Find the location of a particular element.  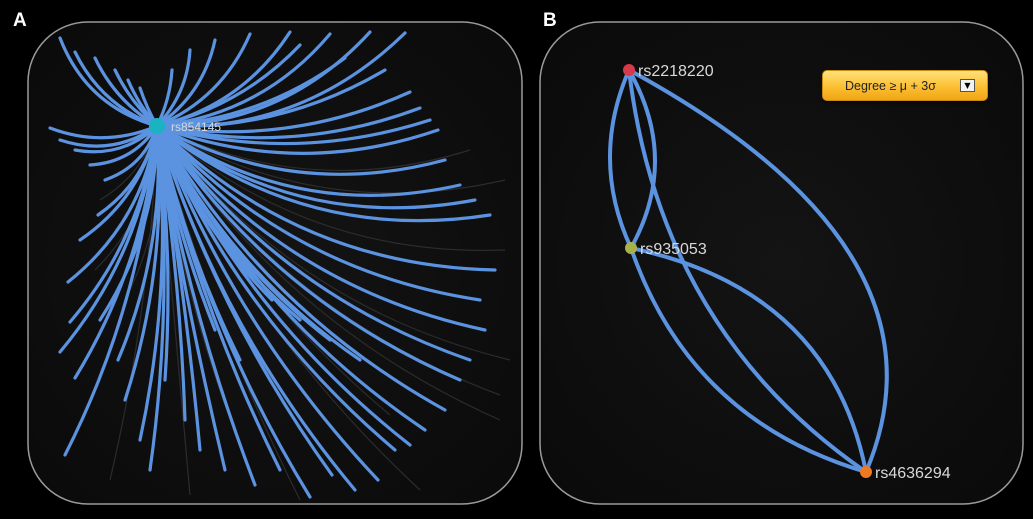

node-rs2218220 is located at coordinates (629, 70).